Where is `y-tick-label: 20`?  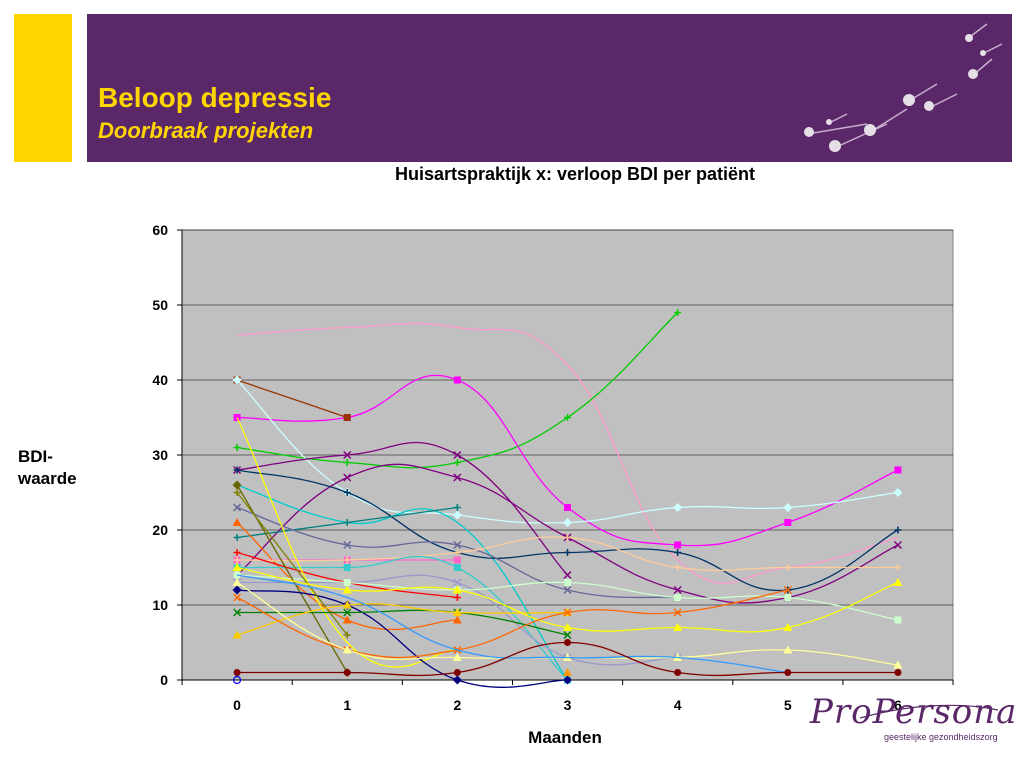
y-tick-label: 20 is located at coordinates (160, 530).